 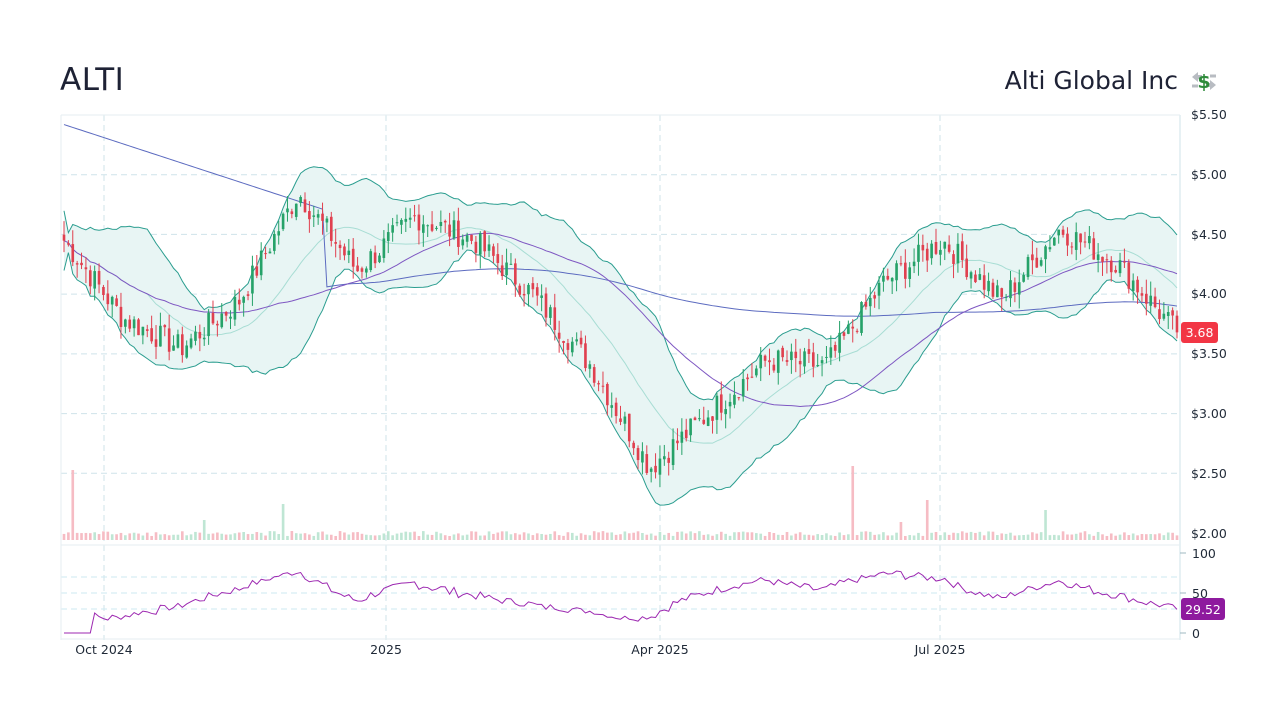 What do you see at coordinates (1209, 293) in the screenshot?
I see `price-tick: $4.00` at bounding box center [1209, 293].